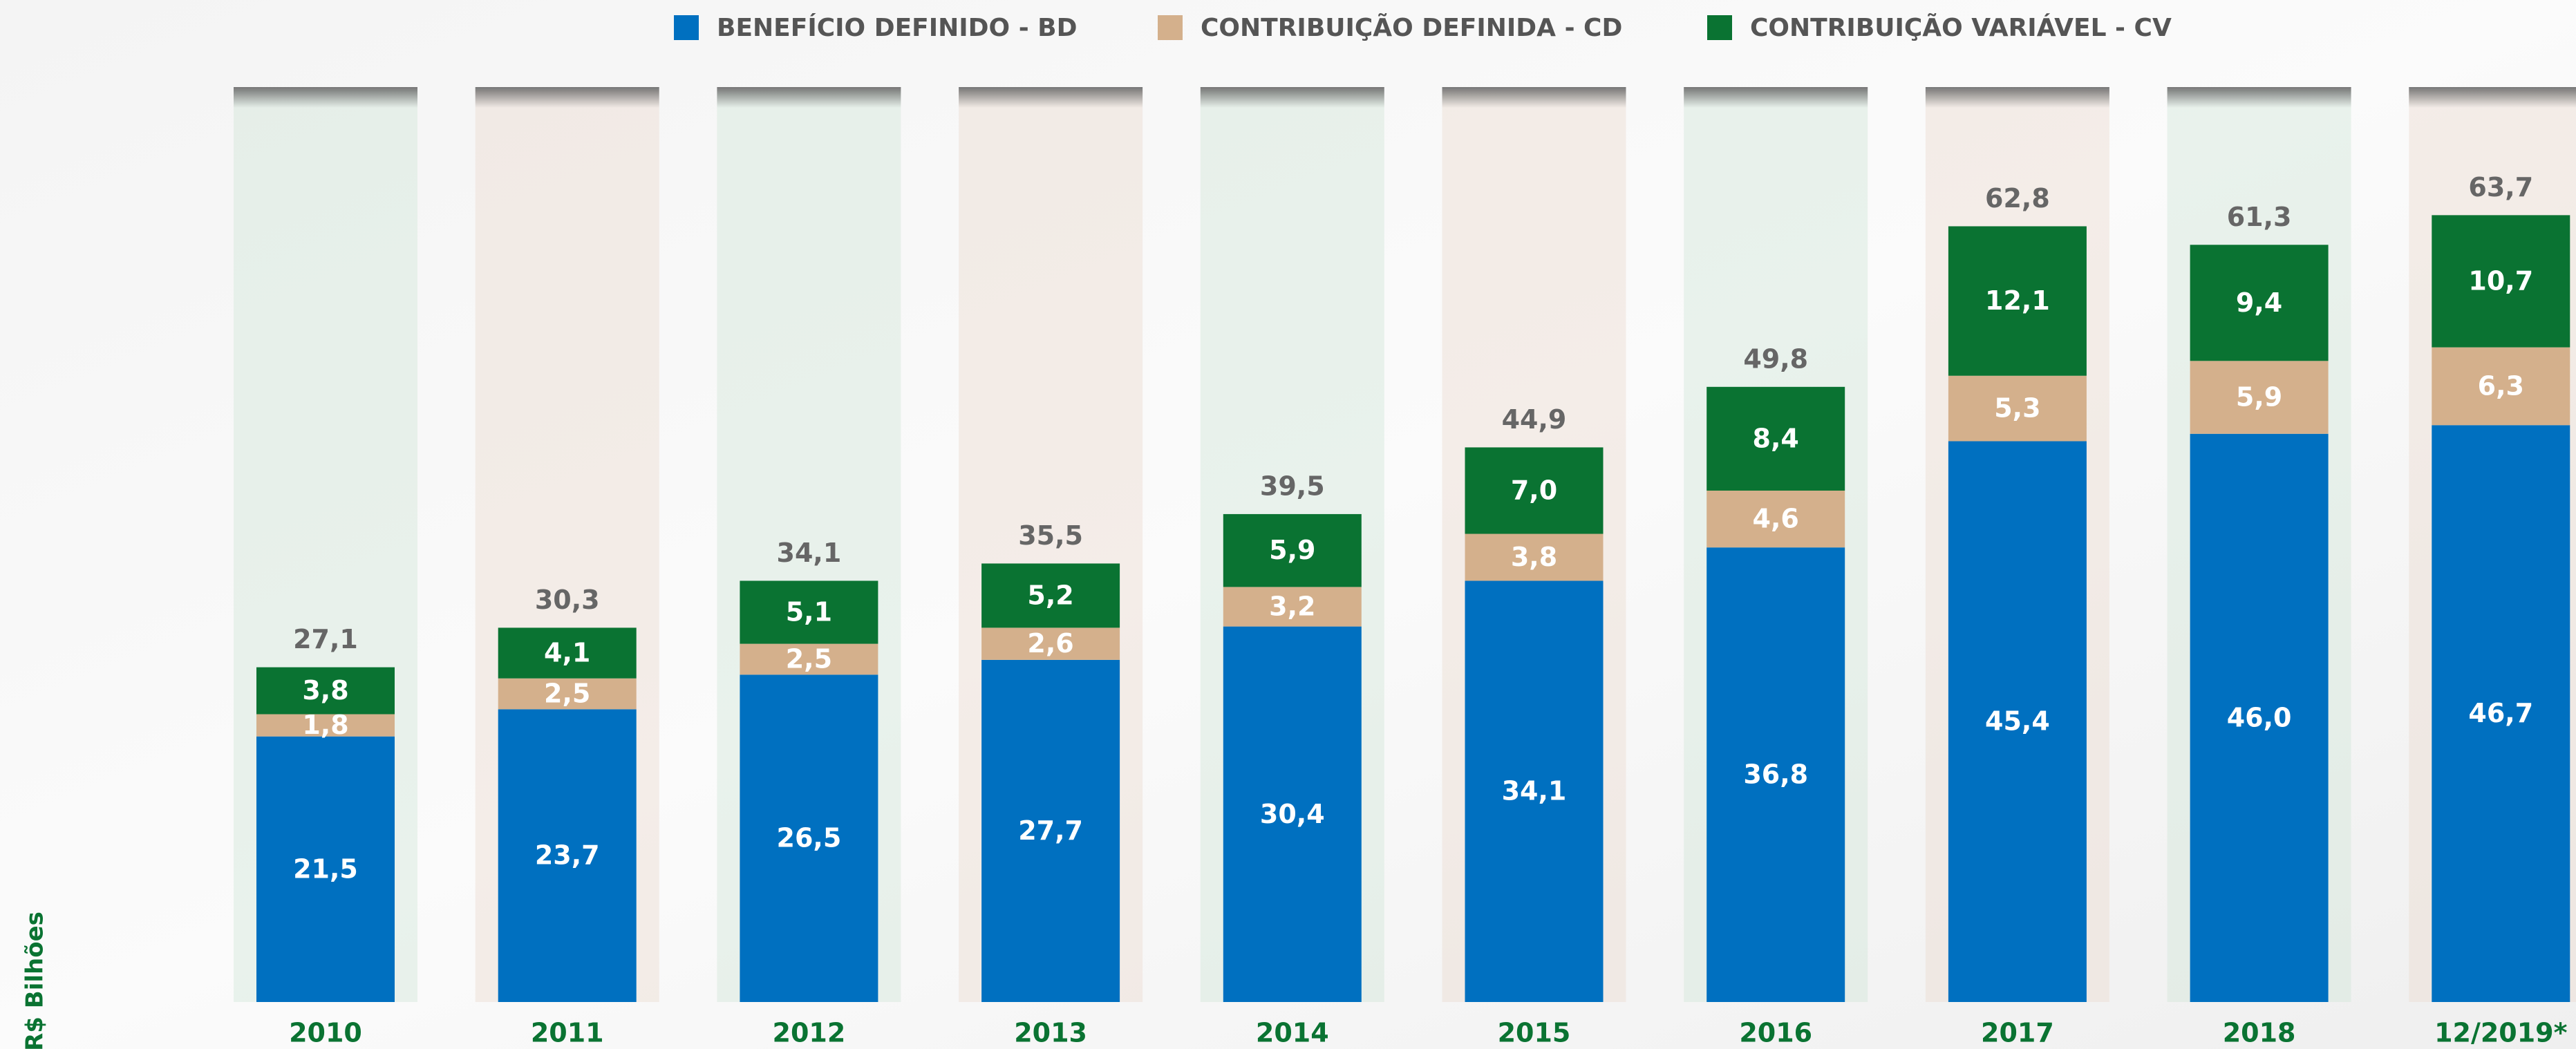 The height and width of the screenshot is (1049, 2576). What do you see at coordinates (325, 639) in the screenshot?
I see `total-label: 27,1` at bounding box center [325, 639].